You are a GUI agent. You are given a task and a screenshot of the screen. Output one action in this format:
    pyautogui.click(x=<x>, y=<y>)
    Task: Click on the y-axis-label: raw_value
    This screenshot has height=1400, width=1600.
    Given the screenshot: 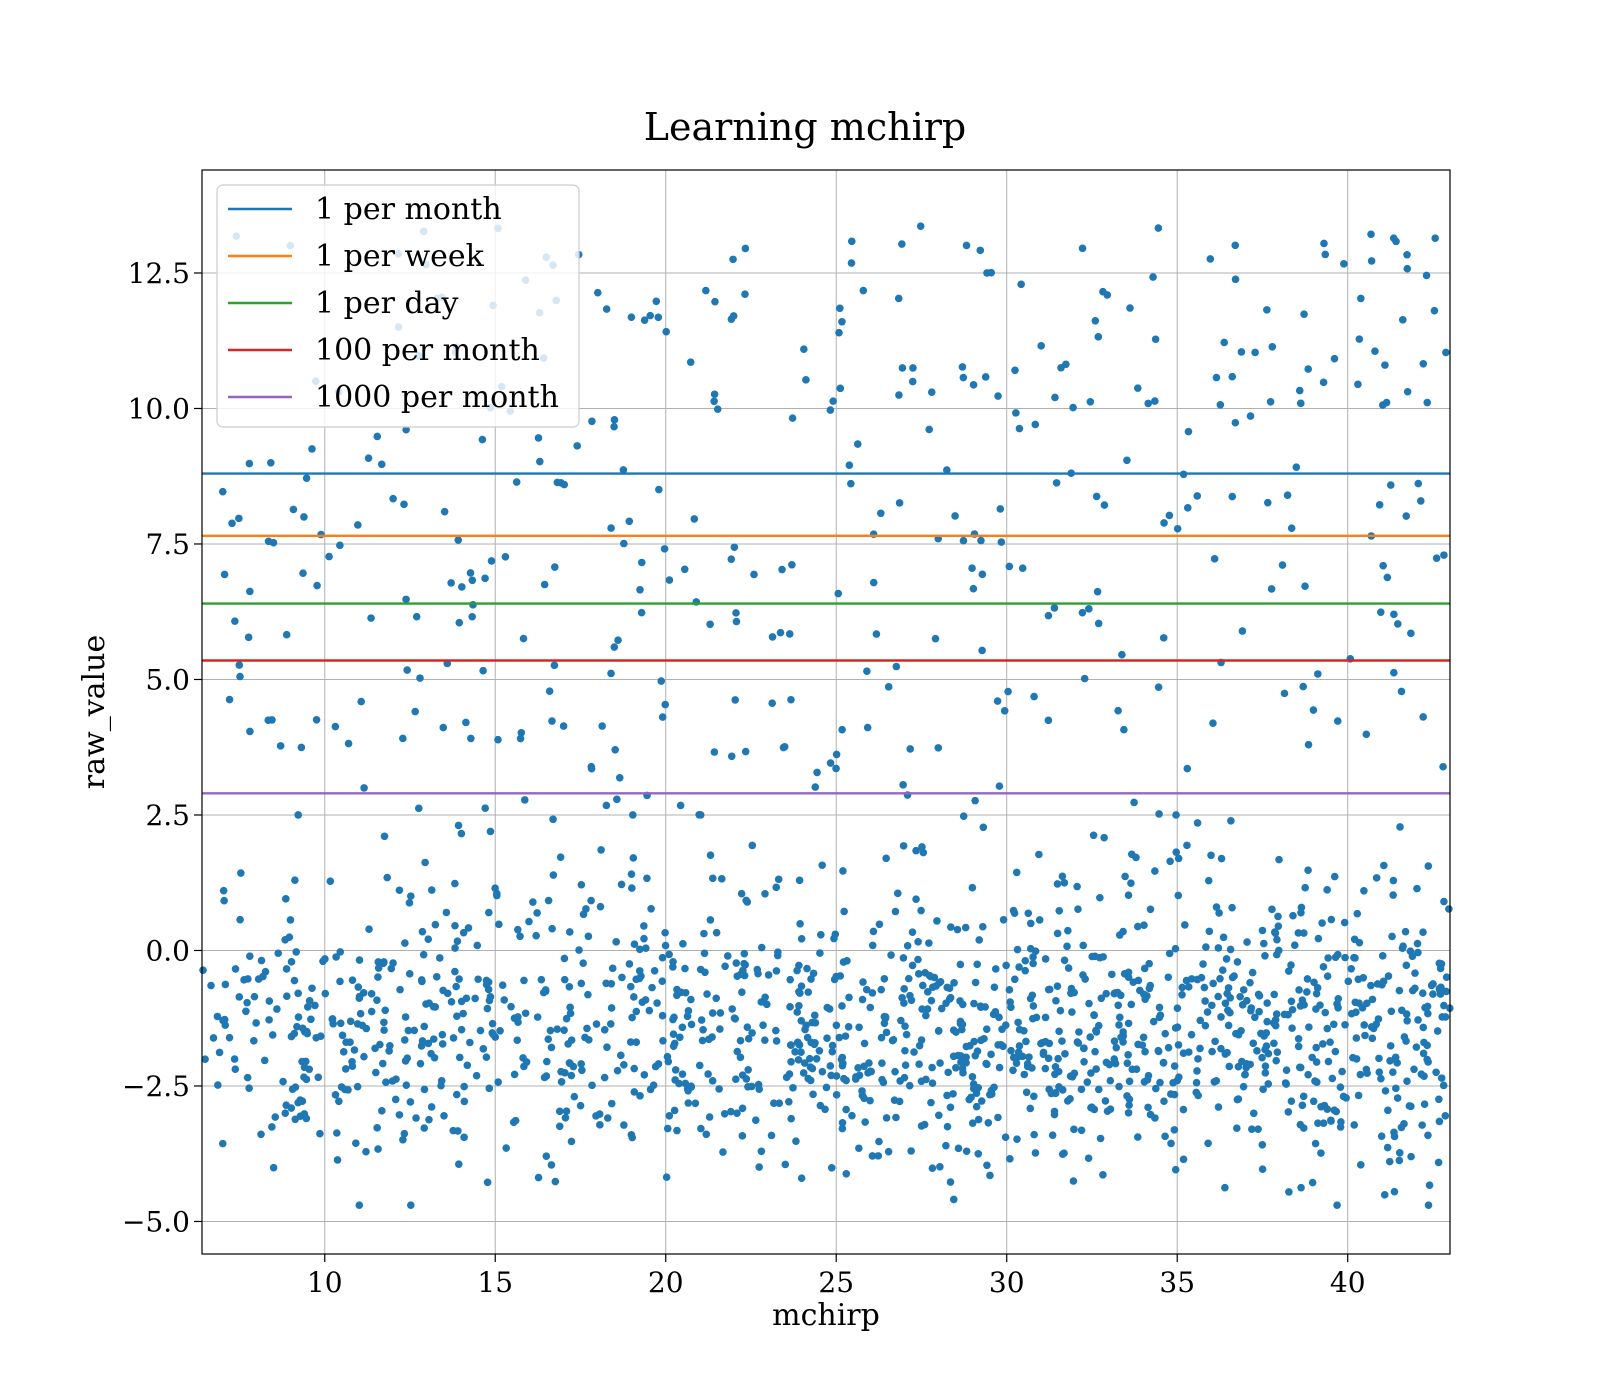 What is the action you would take?
    pyautogui.click(x=94, y=712)
    